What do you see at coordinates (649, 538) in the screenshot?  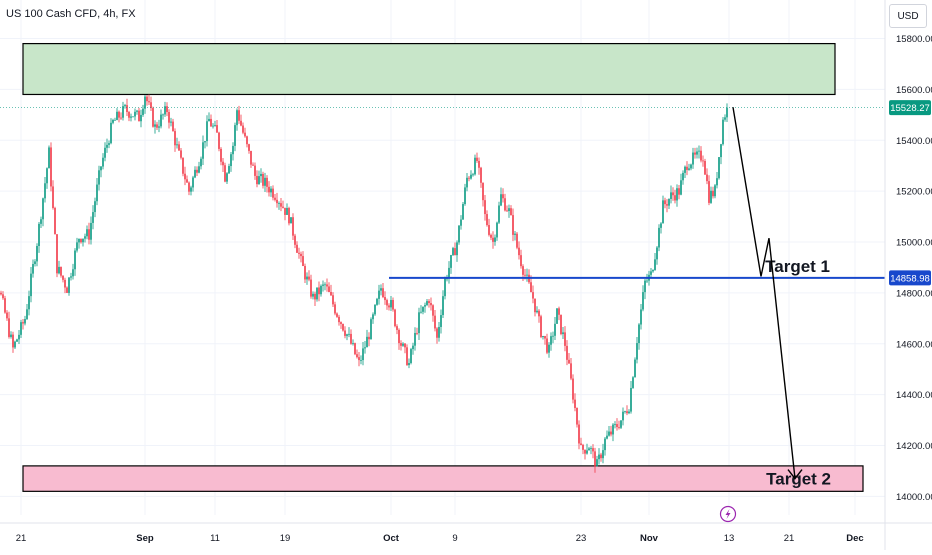 I see `x-tick-label: Nov` at bounding box center [649, 538].